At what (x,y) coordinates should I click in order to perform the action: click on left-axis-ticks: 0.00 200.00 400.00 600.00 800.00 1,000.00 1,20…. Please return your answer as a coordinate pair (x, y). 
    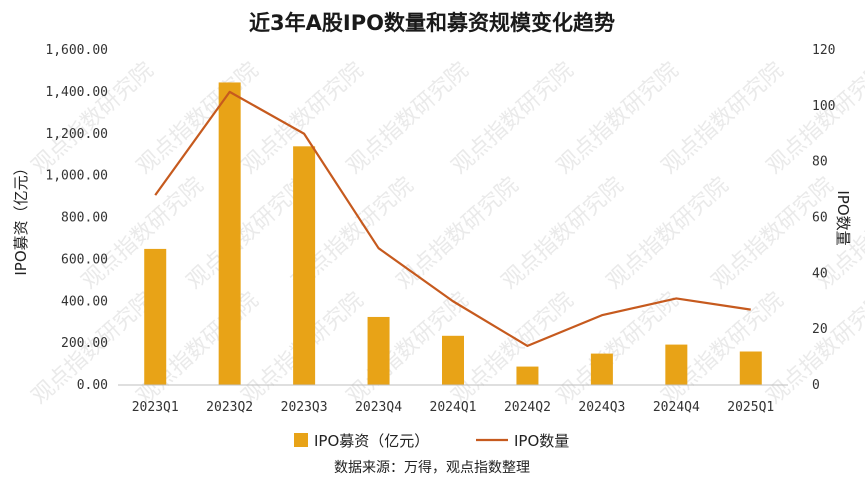
    Looking at the image, I should click on (76, 218).